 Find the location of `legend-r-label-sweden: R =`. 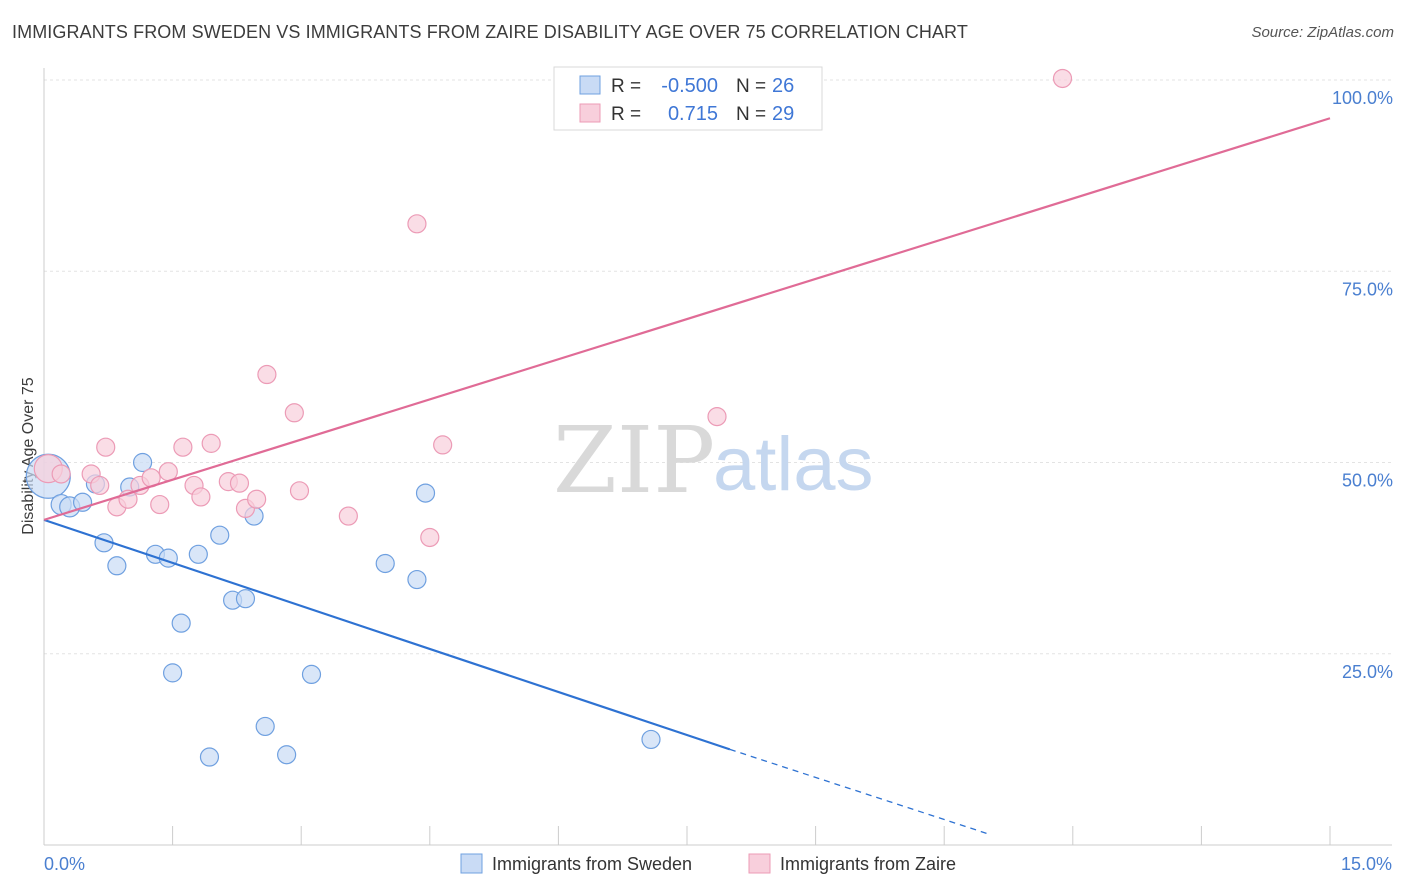

legend-r-label-sweden: R = is located at coordinates (626, 86).